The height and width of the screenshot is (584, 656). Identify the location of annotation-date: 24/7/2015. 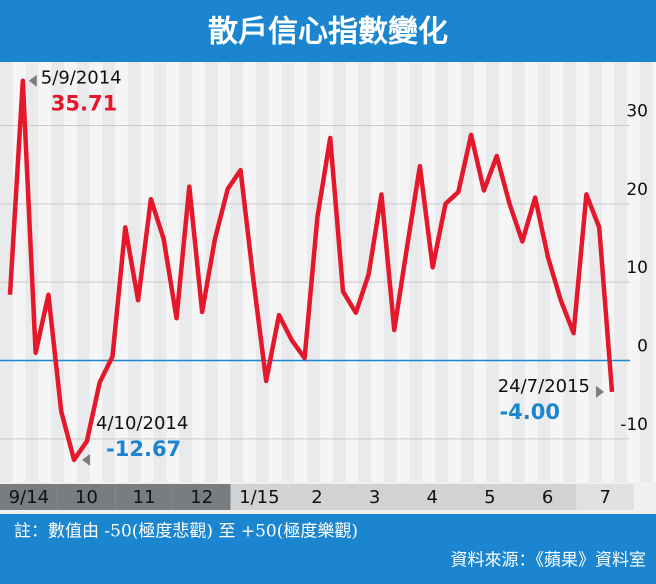
(544, 386).